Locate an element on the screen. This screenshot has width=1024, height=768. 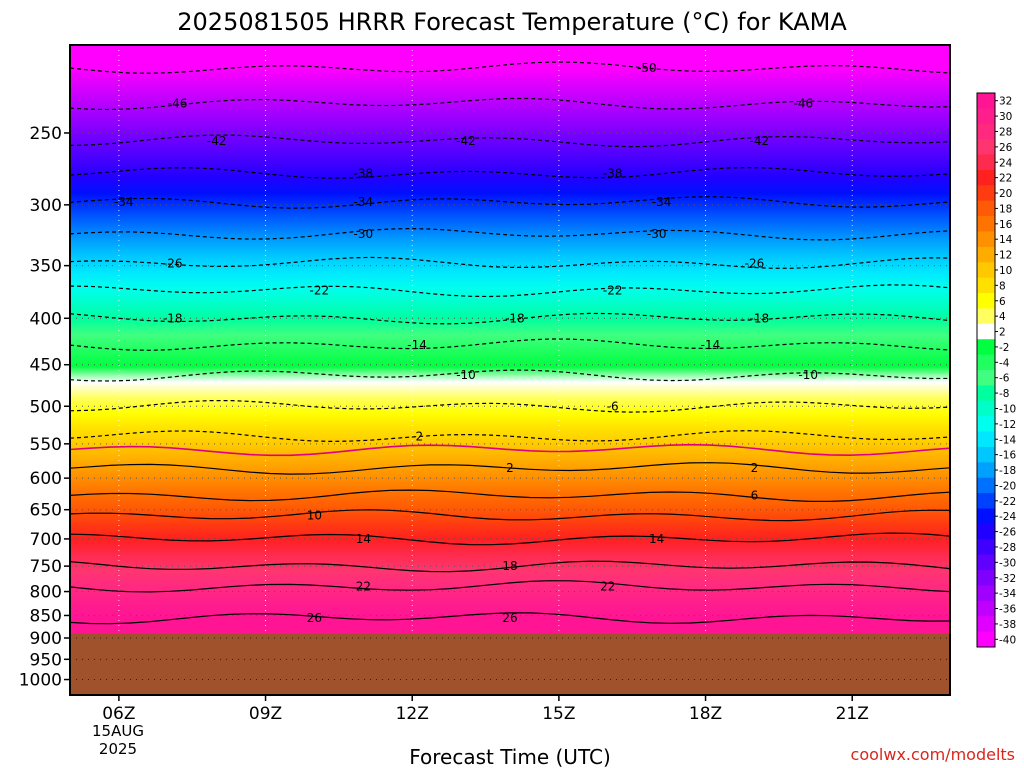
x-tick-label: 12Z is located at coordinates (412, 714).